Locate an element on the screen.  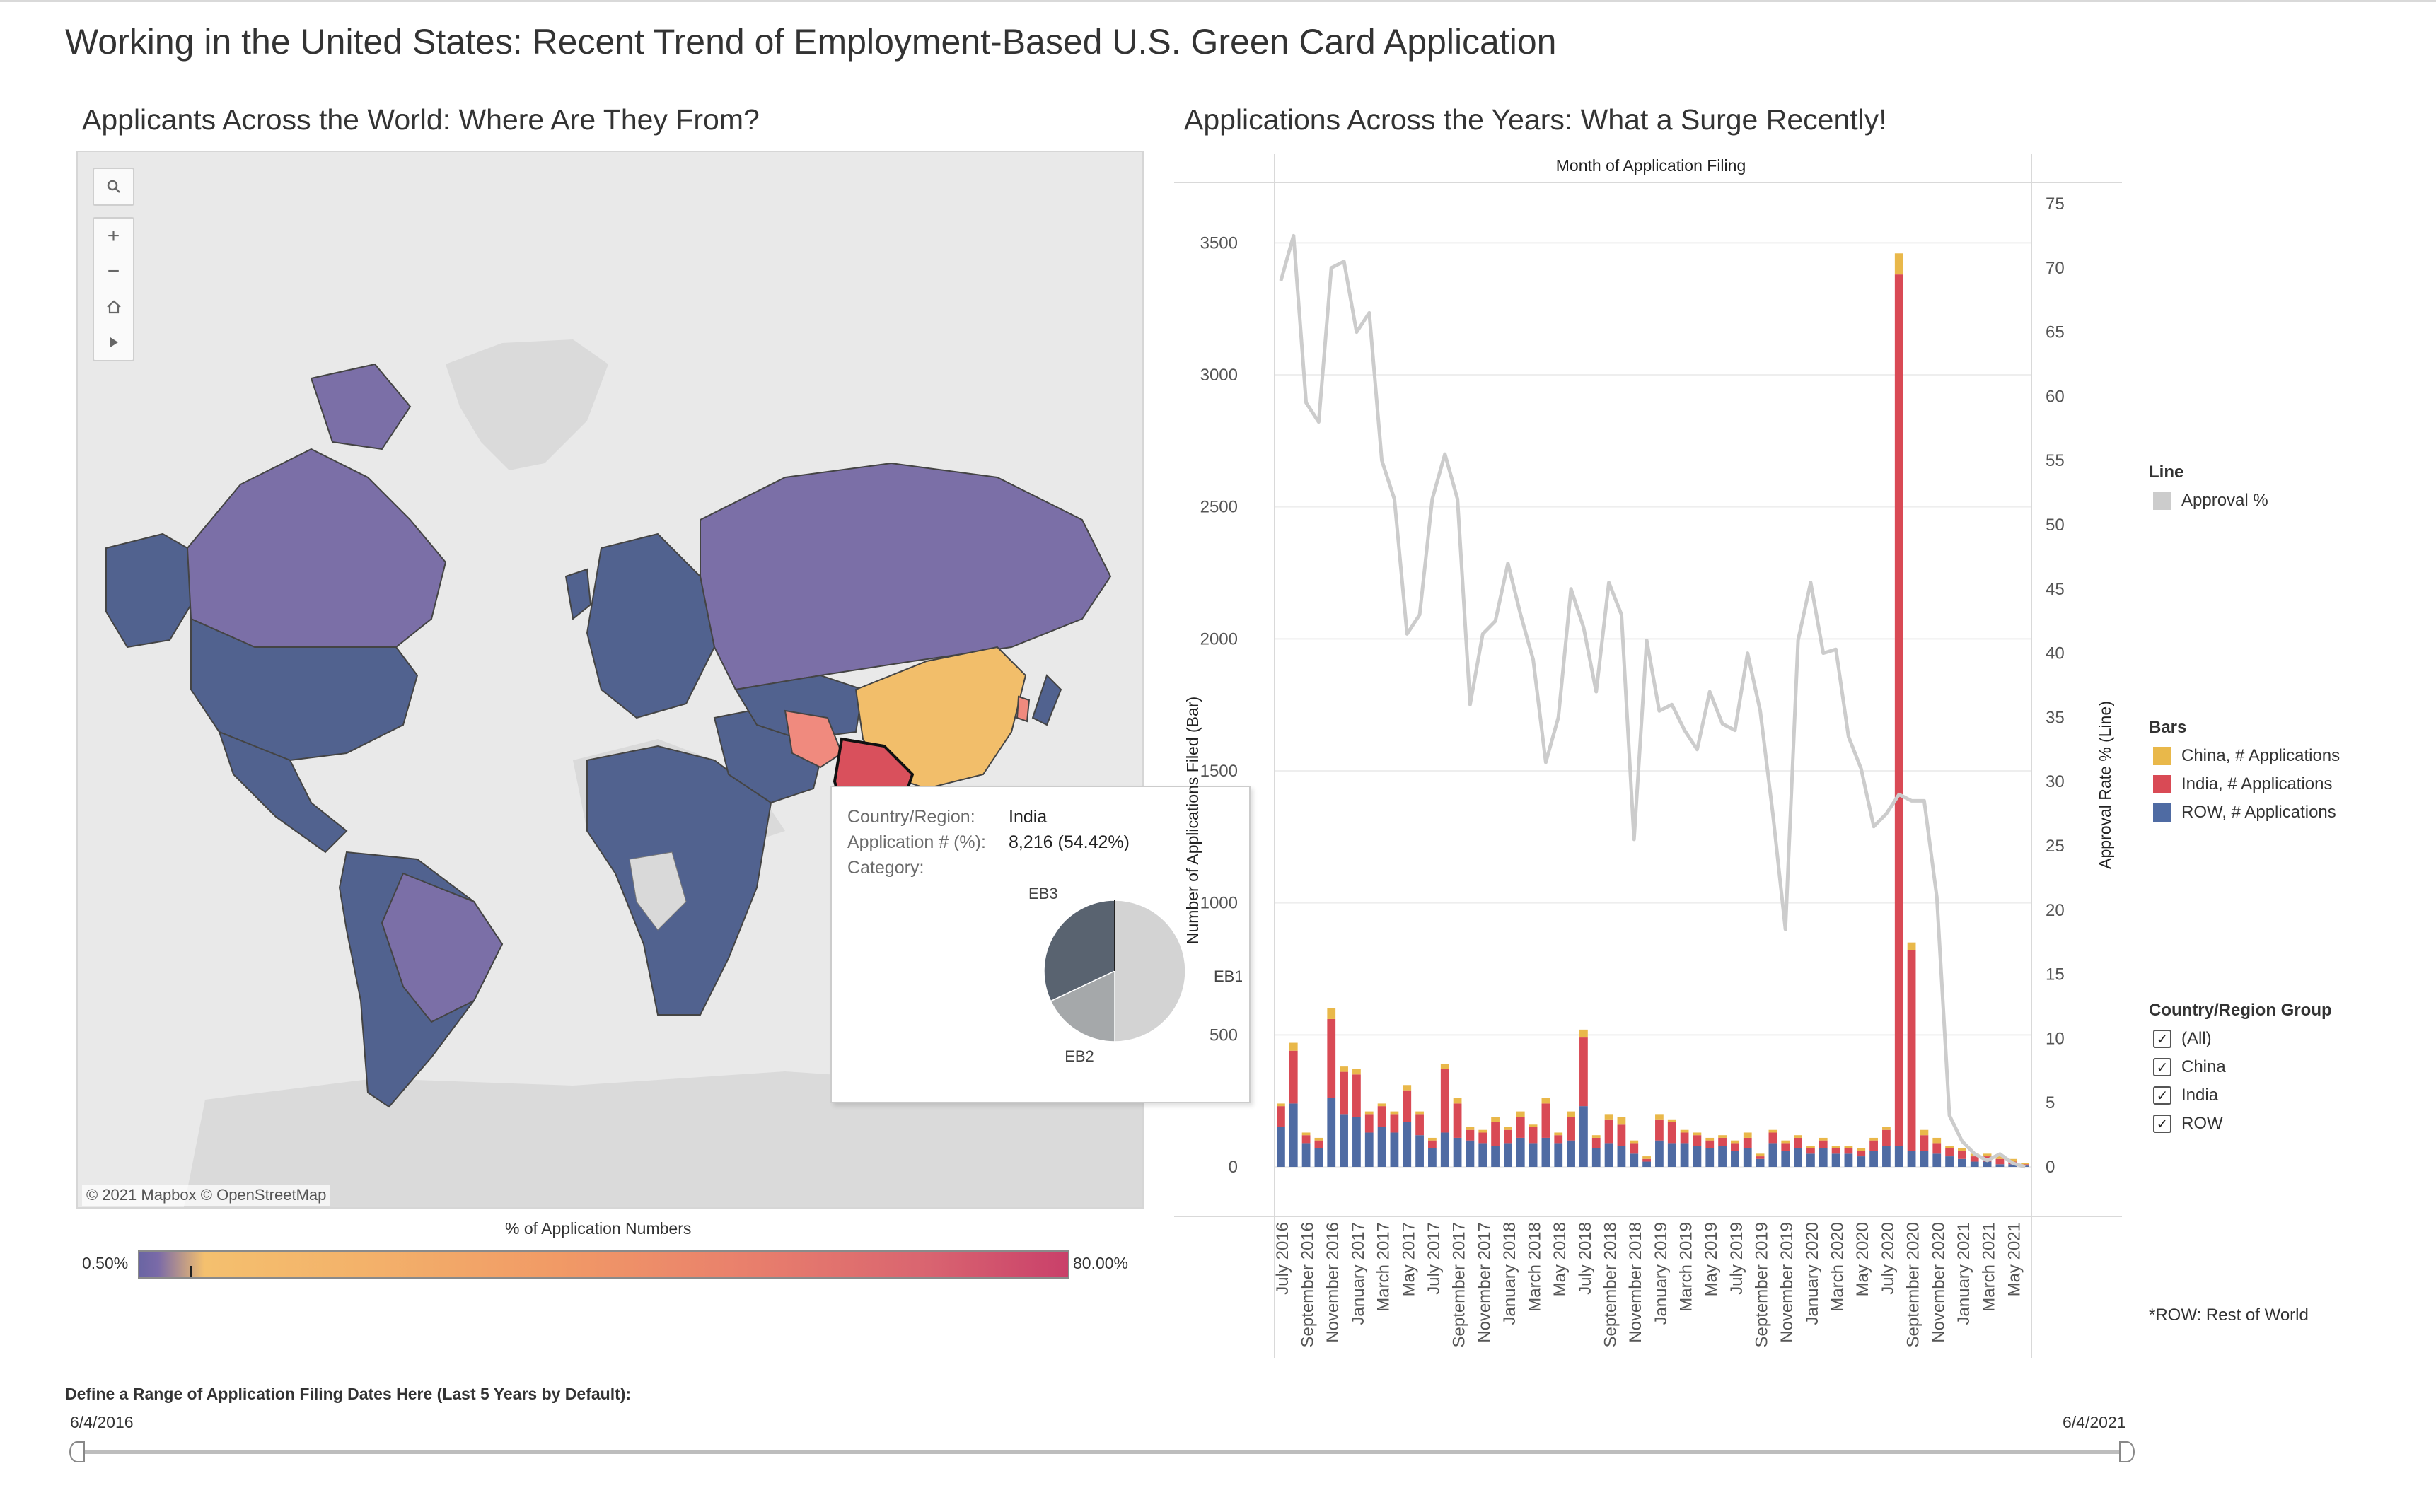
map-zoom-controls: + − is located at coordinates (113, 289).